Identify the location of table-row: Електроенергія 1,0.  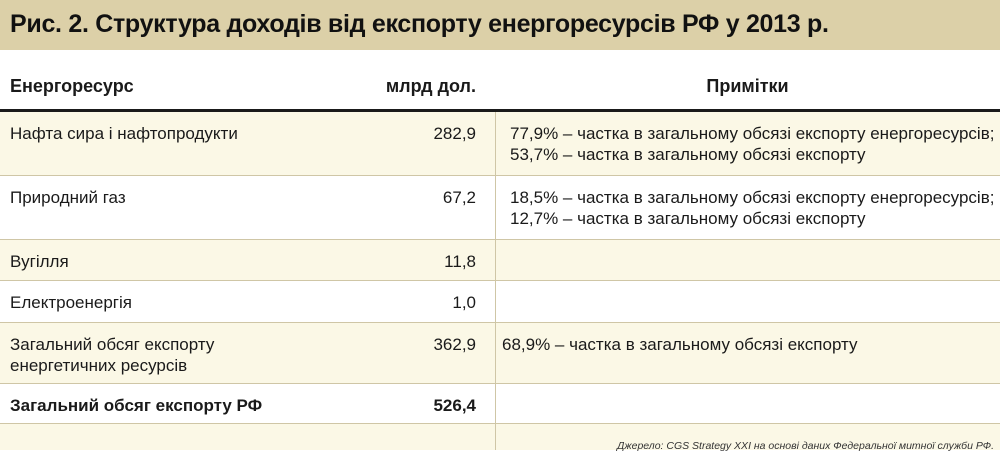
(500, 302).